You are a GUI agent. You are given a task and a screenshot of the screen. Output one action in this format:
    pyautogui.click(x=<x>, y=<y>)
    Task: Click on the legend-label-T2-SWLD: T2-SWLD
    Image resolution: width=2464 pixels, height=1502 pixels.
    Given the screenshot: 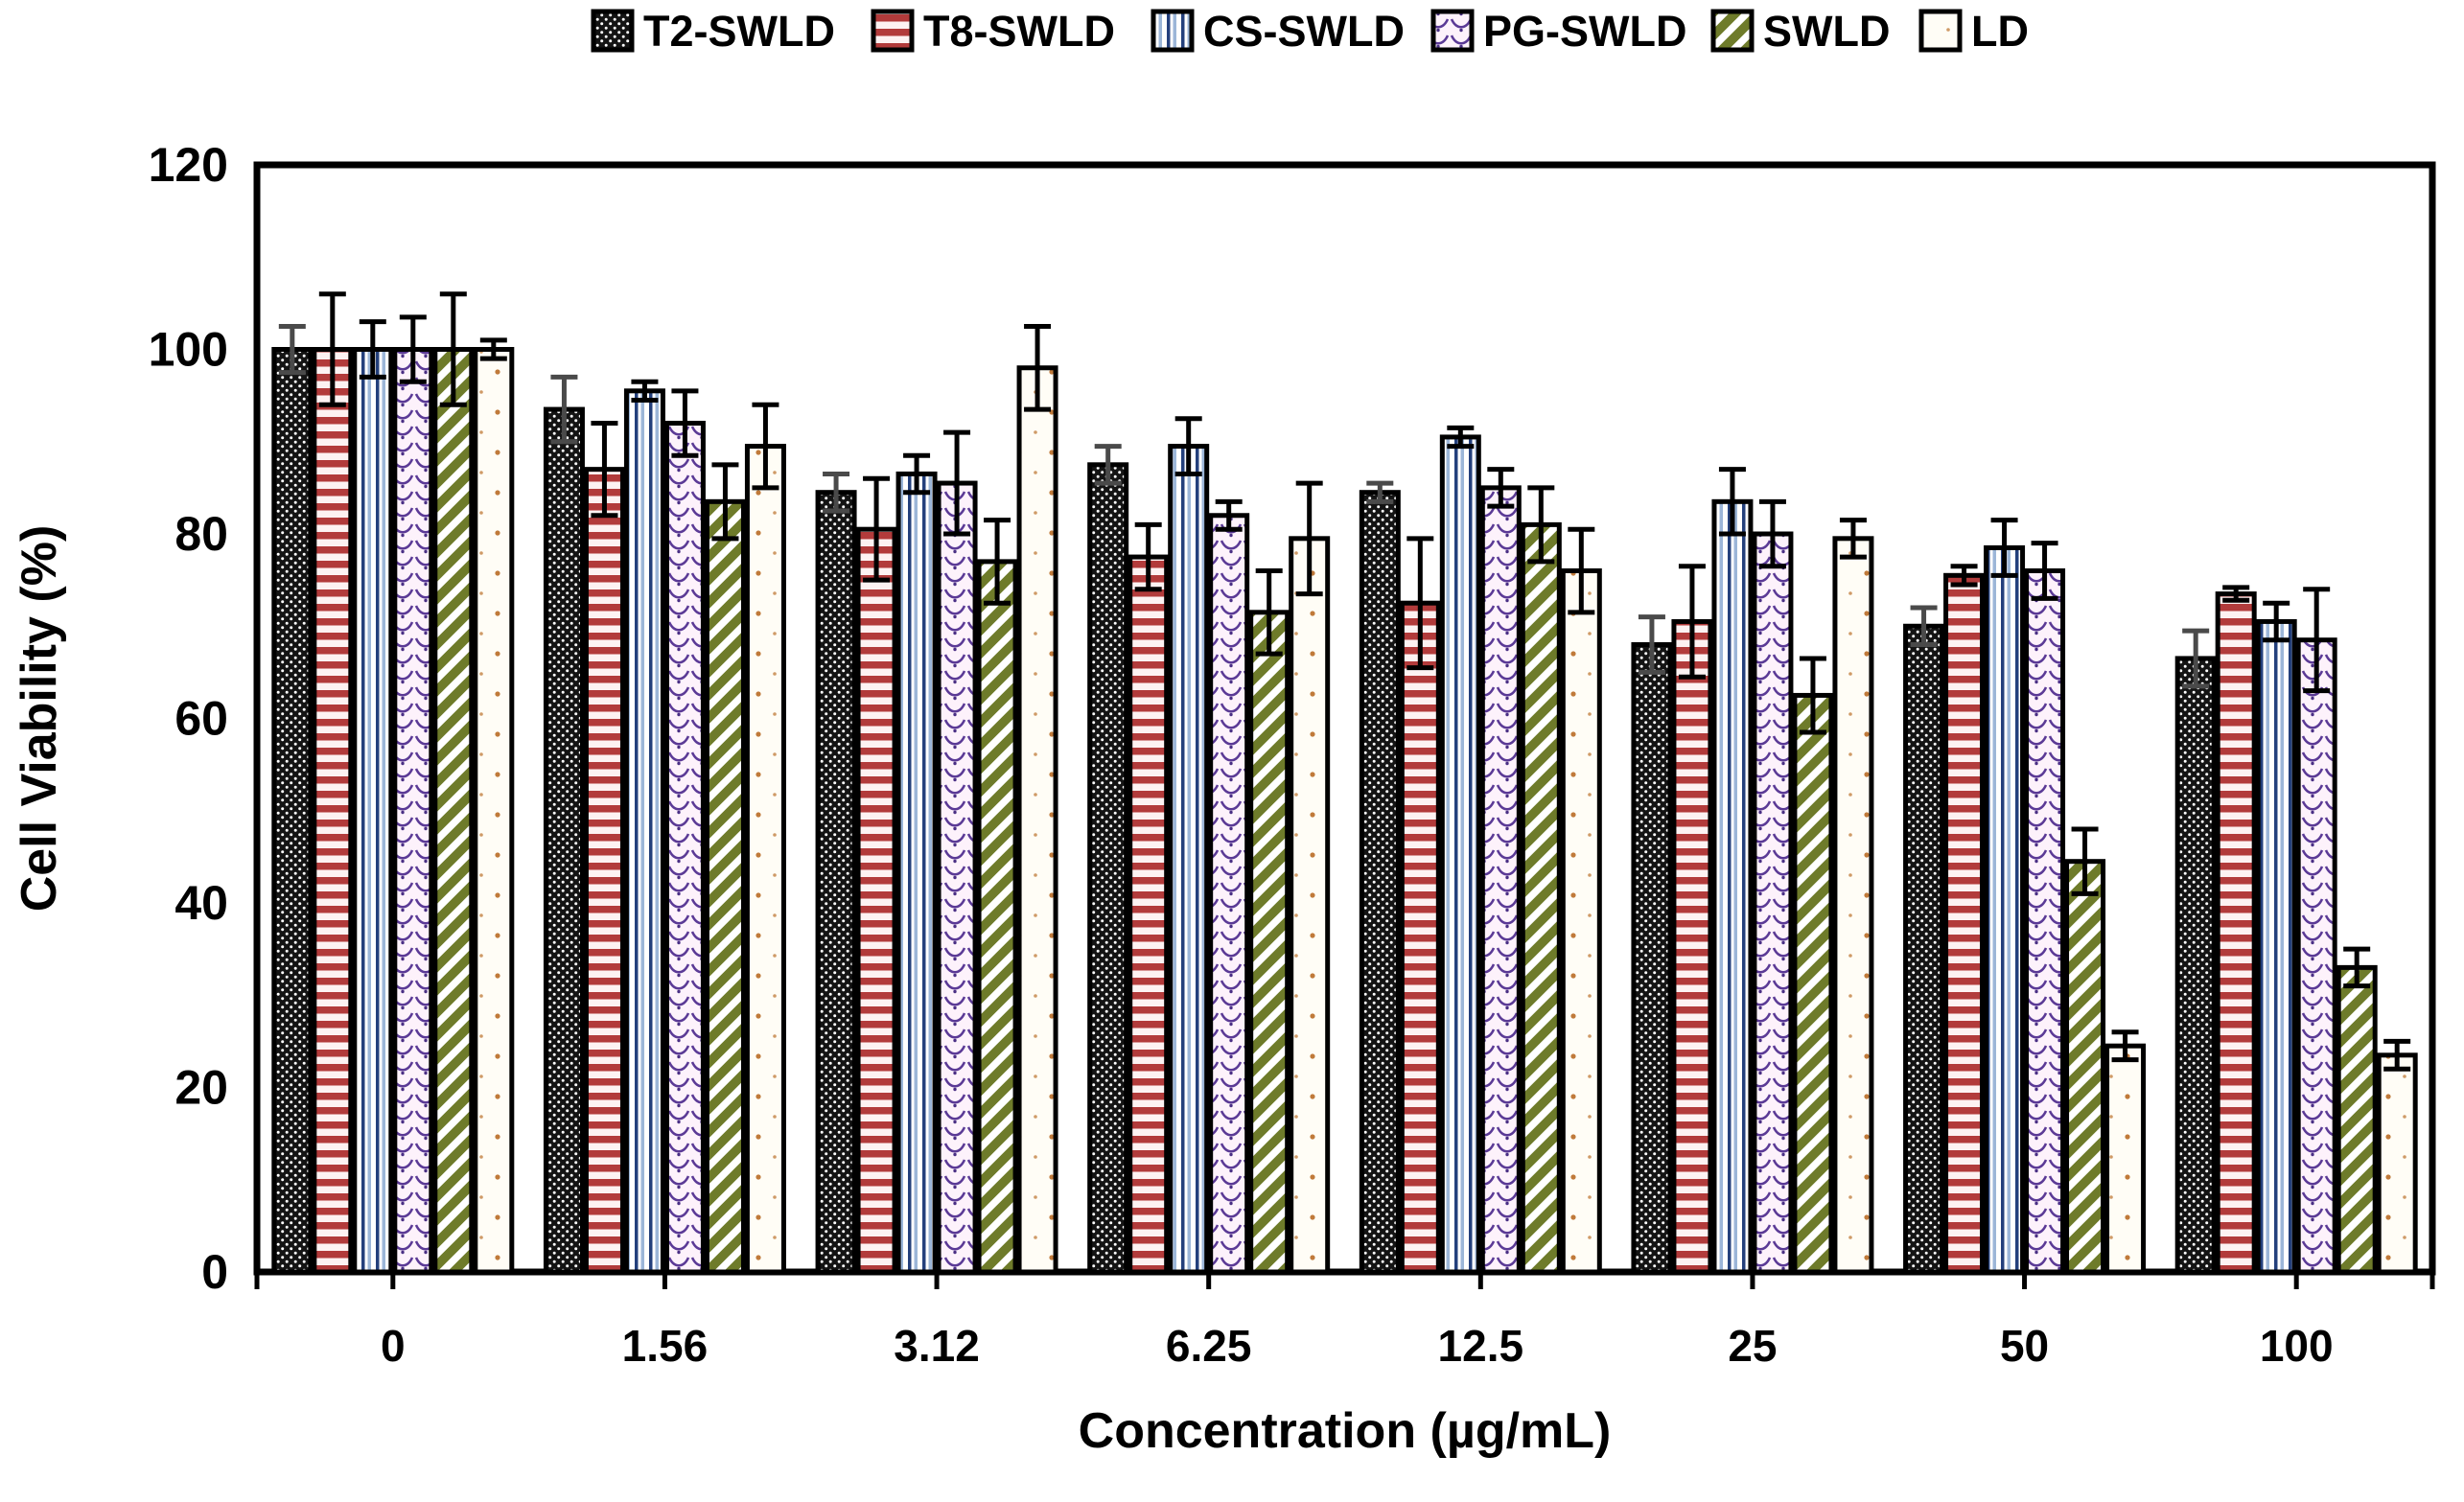 What is the action you would take?
    pyautogui.click(x=739, y=31)
    